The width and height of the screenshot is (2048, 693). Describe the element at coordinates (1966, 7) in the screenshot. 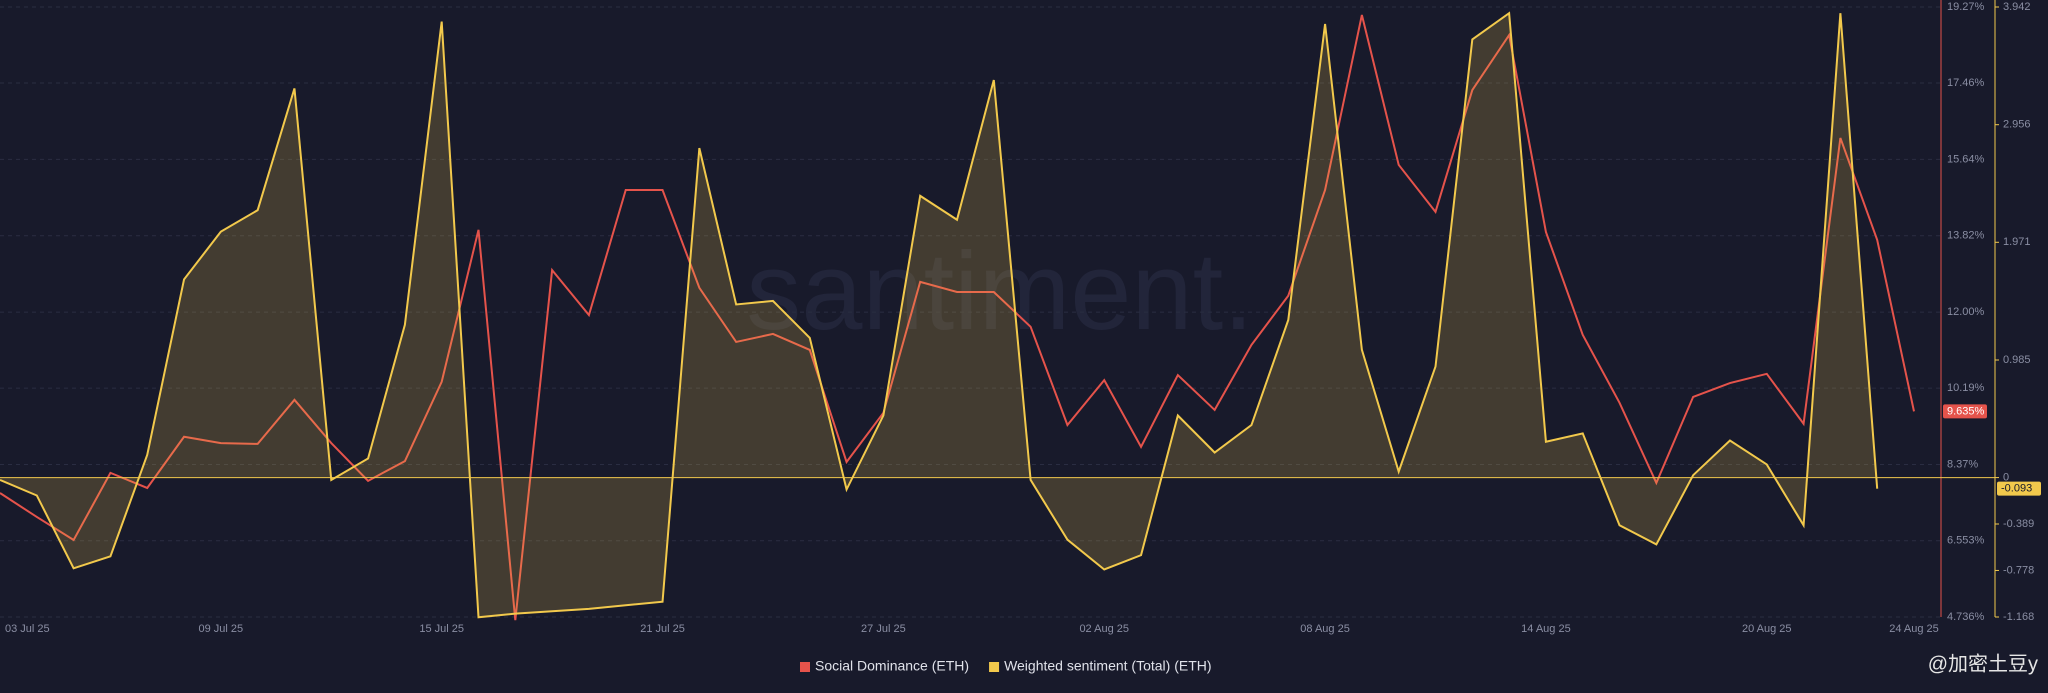

I see `y-tick-label: 19.27%` at that location.